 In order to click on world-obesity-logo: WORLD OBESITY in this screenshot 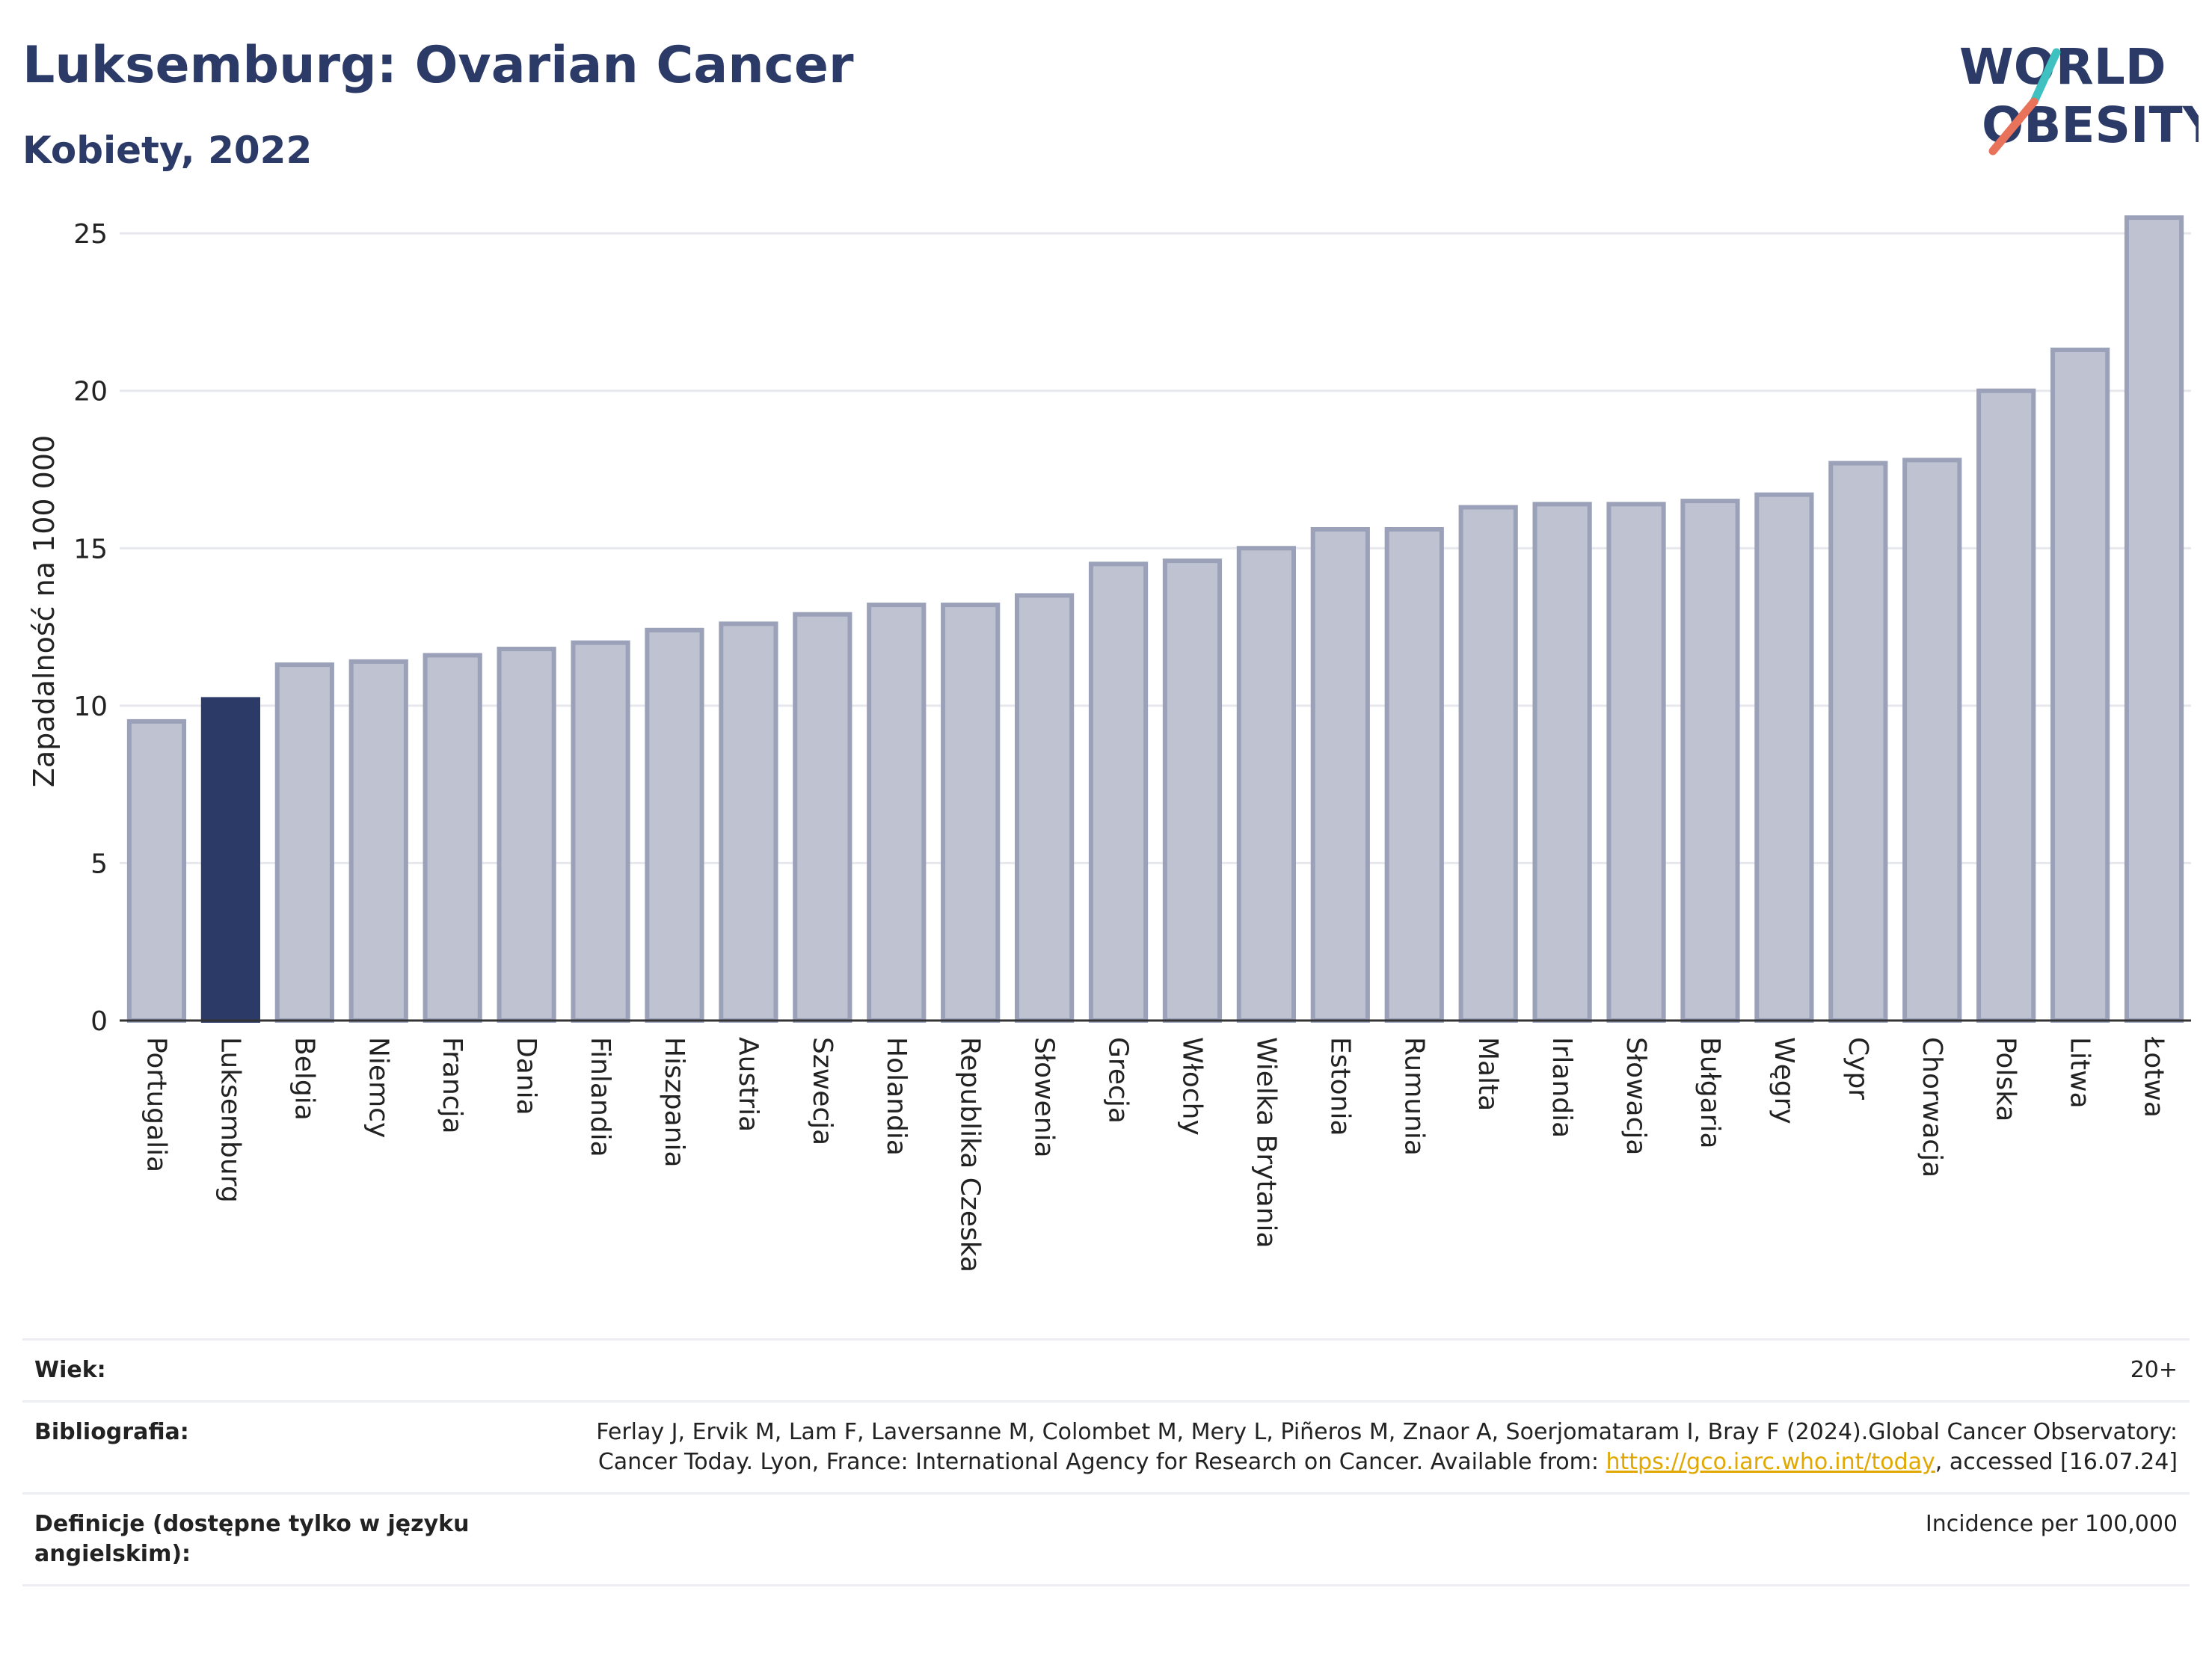, I will do `click(2079, 97)`.